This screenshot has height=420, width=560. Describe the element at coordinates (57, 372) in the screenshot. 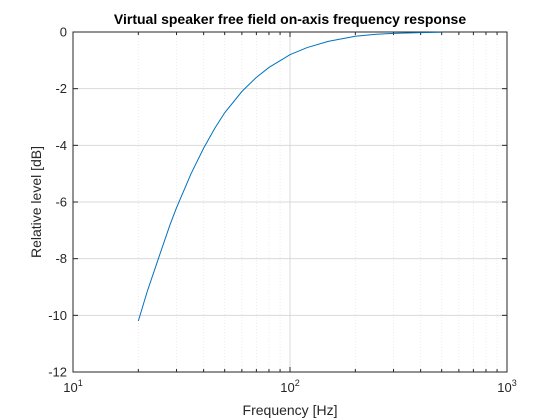

I see `y-tick-label: -12` at that location.